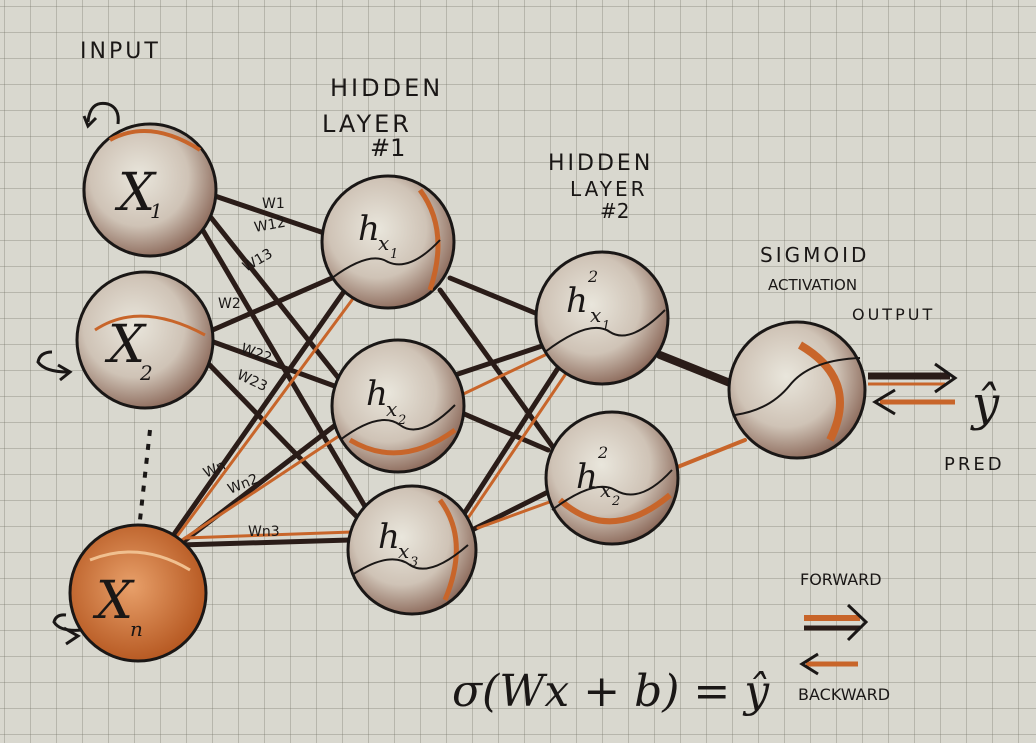 This screenshot has width=1036, height=743. Describe the element at coordinates (836, 622) in the screenshot. I see `legend-forward-arrow-icon` at that location.